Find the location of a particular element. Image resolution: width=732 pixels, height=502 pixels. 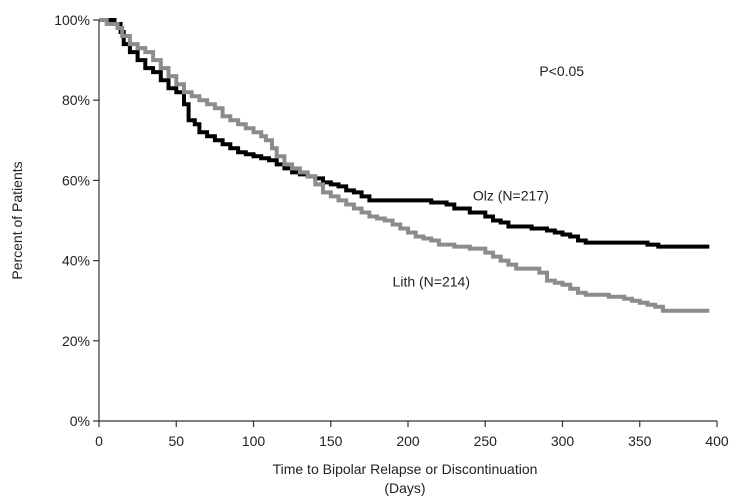

x-tick-label: 300 is located at coordinates (563, 441).